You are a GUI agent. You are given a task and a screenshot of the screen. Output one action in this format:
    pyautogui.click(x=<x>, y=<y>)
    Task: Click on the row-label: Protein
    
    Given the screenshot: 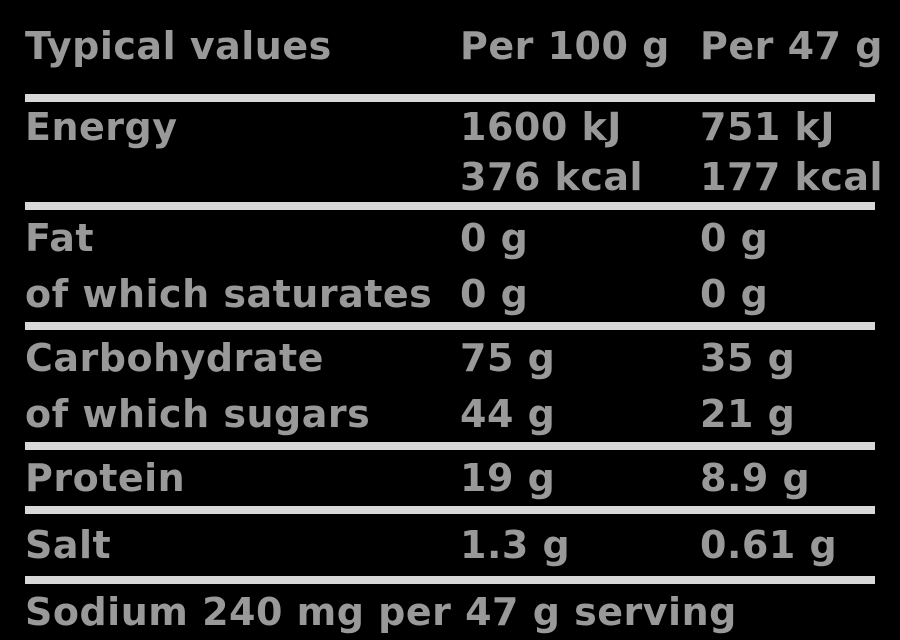 What is the action you would take?
    pyautogui.click(x=105, y=478)
    